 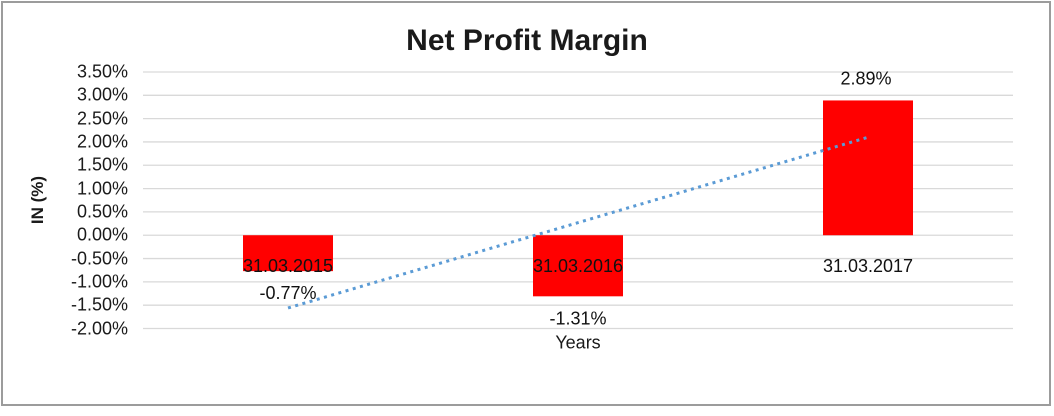 What do you see at coordinates (102, 188) in the screenshot?
I see `y-tick-label: 1.00%` at bounding box center [102, 188].